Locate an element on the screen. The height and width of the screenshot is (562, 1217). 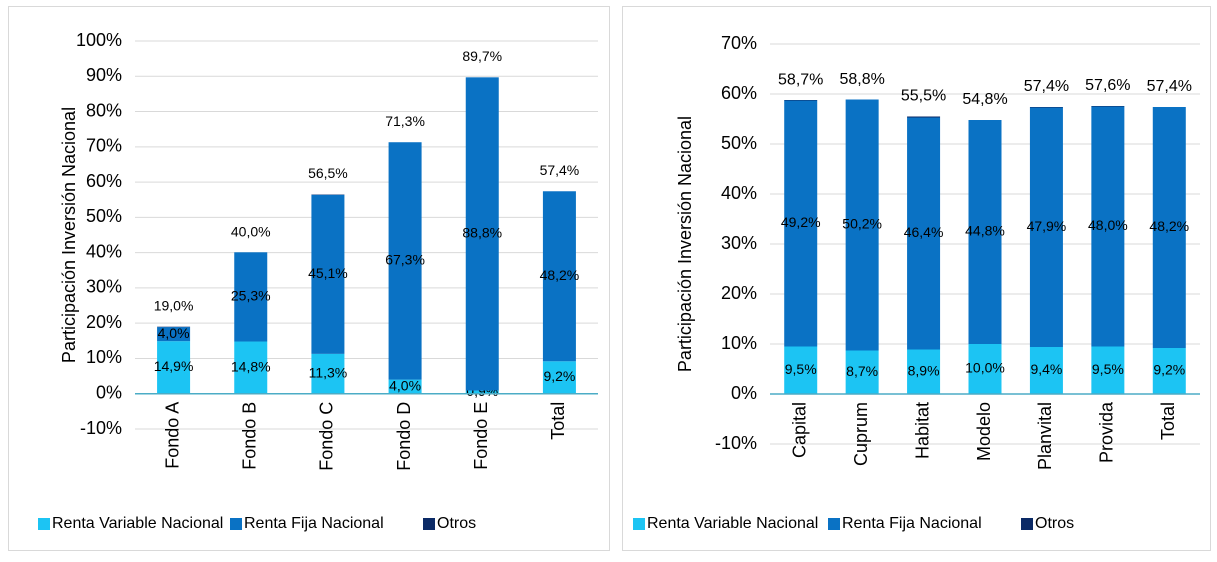
value-label: 25,3% is located at coordinates (251, 296).